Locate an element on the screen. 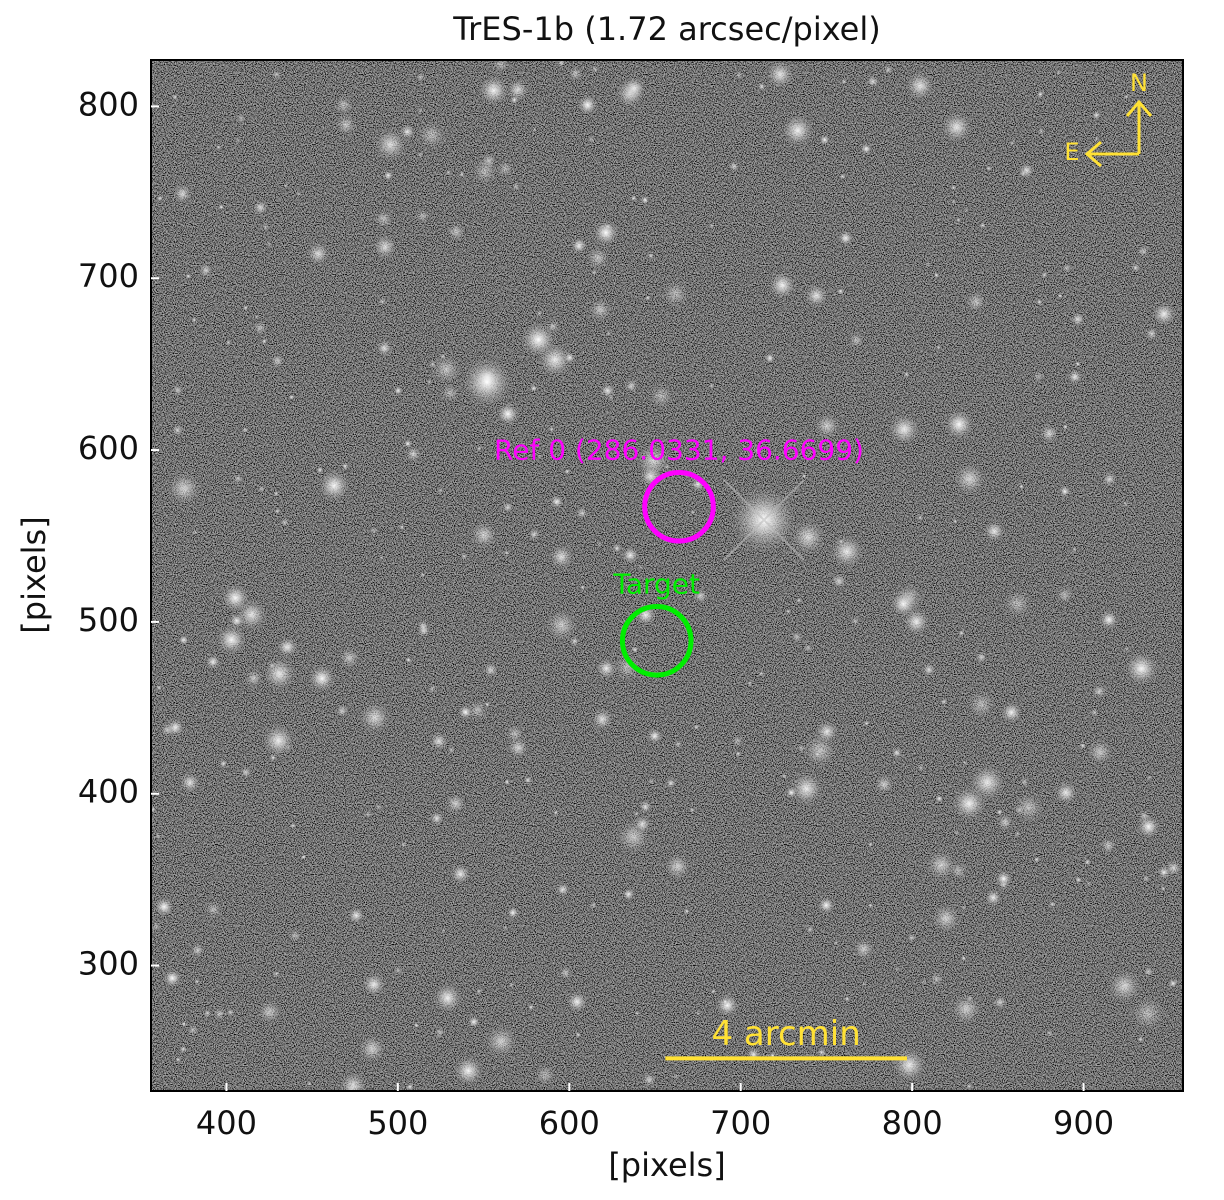 The width and height of the screenshot is (1224, 1200). y-tick-label: 300 is located at coordinates (108, 964).